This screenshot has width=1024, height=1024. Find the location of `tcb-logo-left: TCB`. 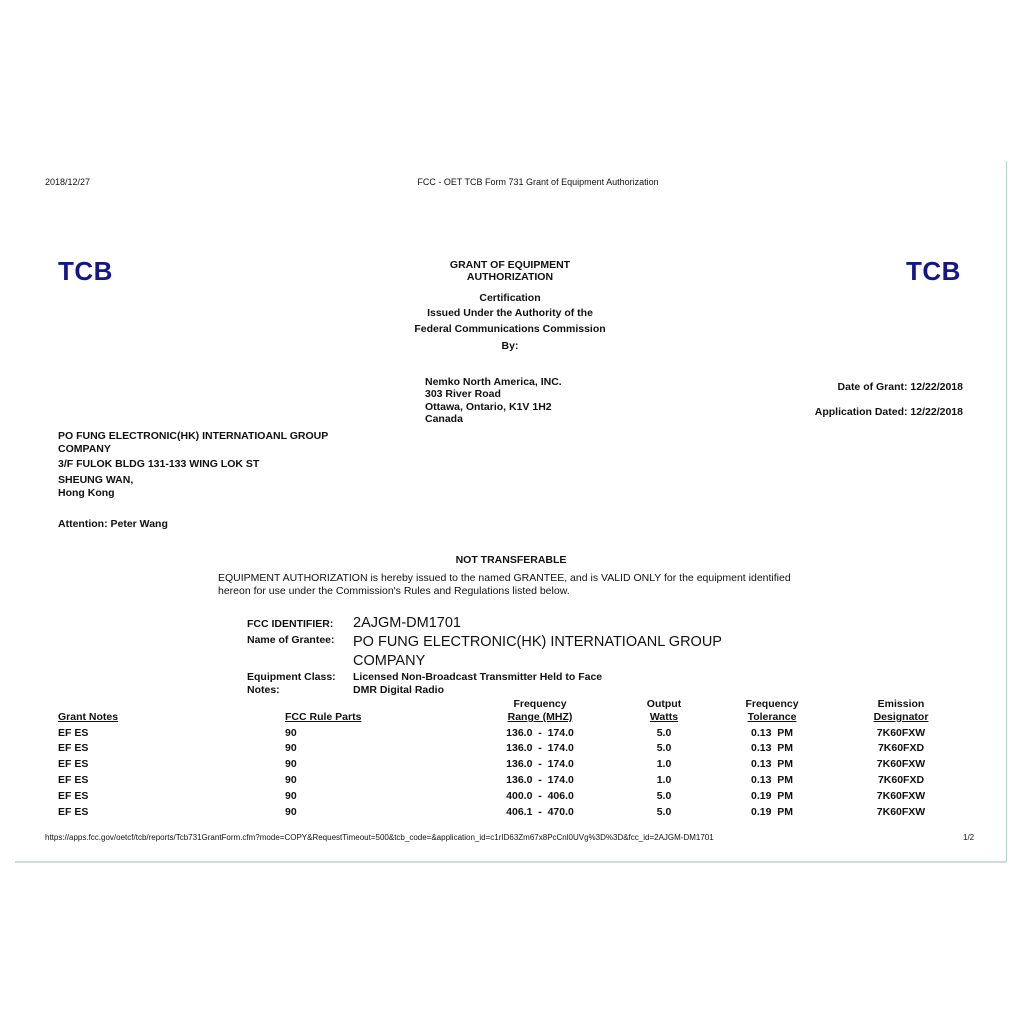

tcb-logo-left: TCB is located at coordinates (85, 271).